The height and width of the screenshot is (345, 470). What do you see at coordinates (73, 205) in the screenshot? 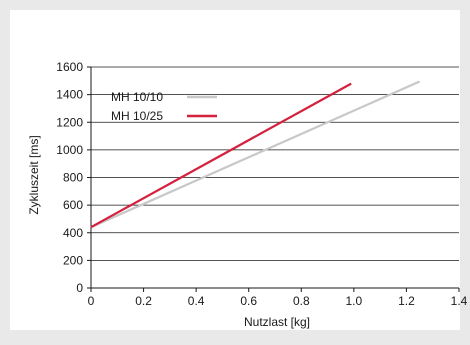
I see `y-tick-label: 600` at bounding box center [73, 205].